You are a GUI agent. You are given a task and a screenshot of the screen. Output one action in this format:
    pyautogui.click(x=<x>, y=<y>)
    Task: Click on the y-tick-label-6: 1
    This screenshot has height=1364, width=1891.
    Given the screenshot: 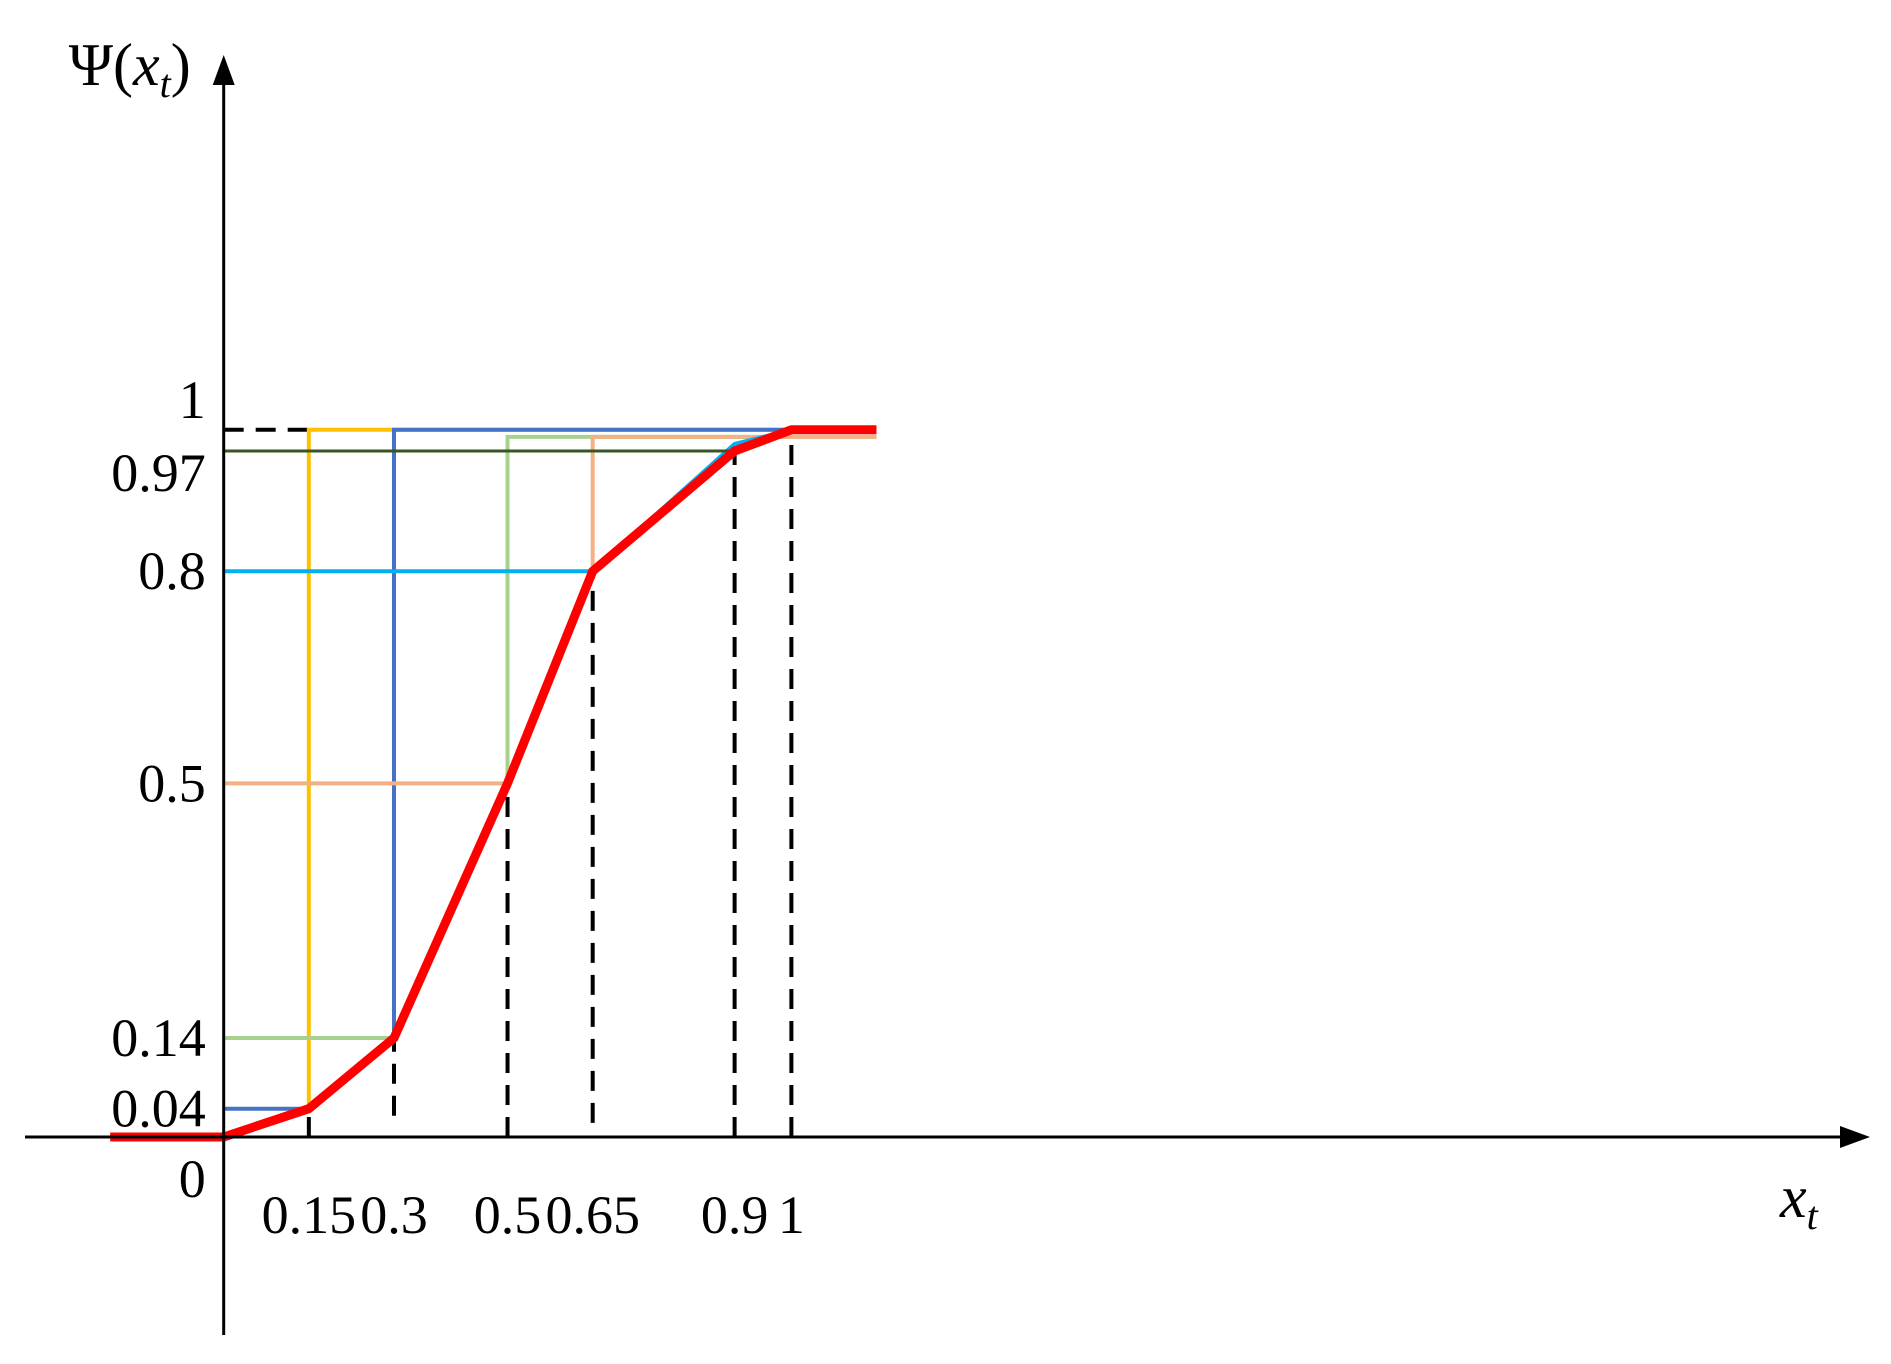 What is the action you would take?
    pyautogui.click(x=192, y=400)
    